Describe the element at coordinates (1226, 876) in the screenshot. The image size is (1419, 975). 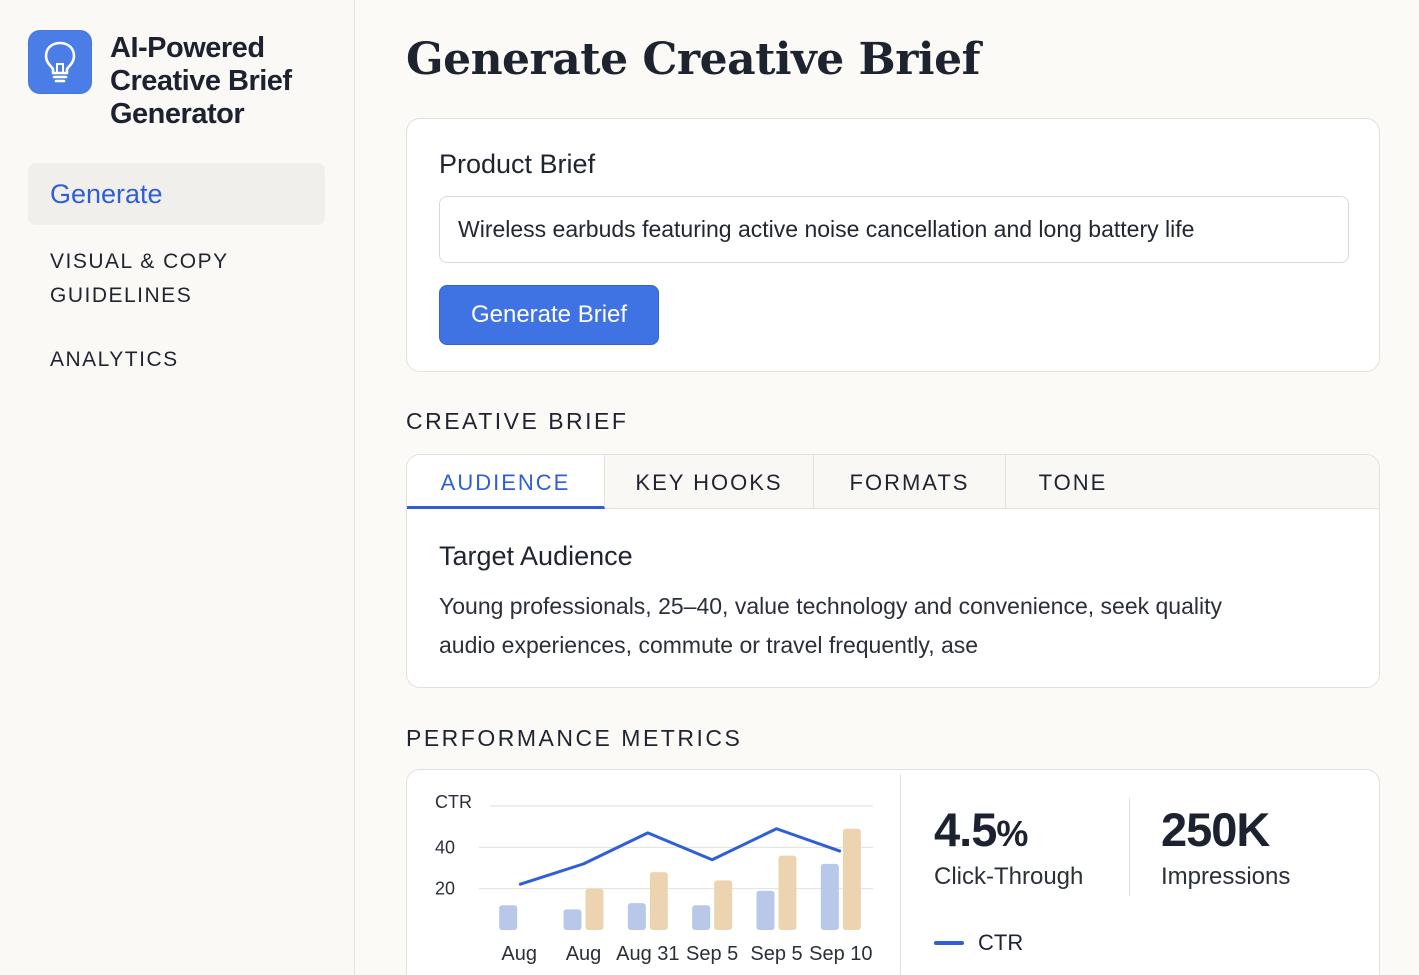
I see `impressions-label: Impressions` at that location.